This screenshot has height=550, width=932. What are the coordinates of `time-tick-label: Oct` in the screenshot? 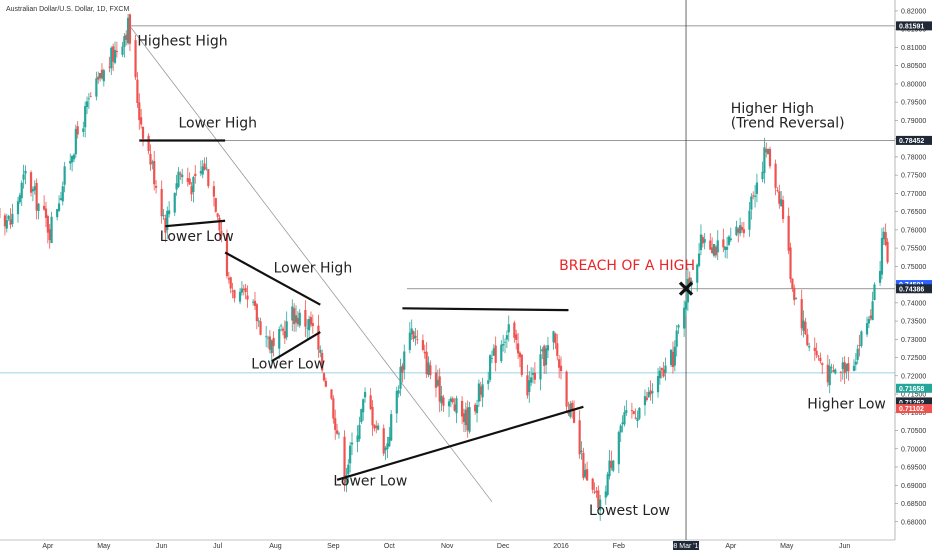 It's located at (389, 546).